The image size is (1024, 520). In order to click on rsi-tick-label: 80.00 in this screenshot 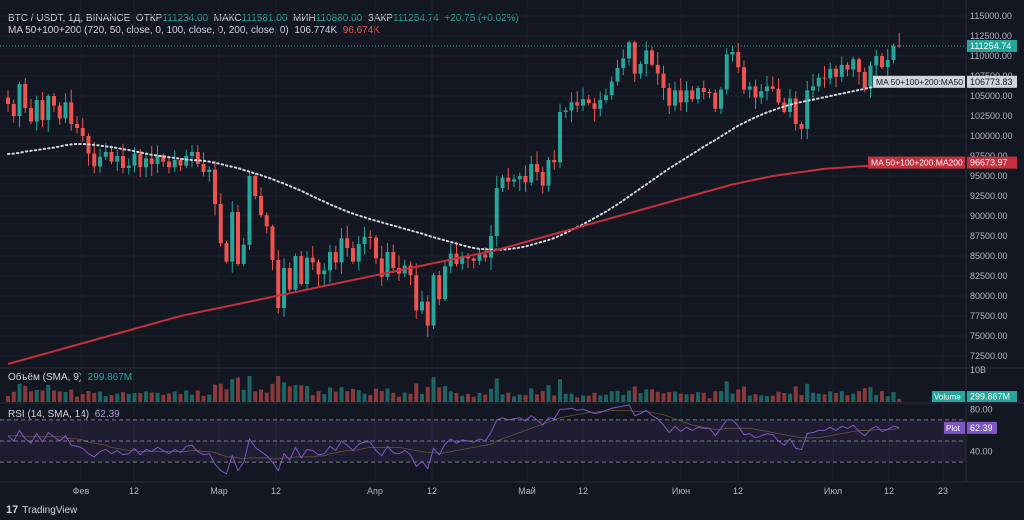, I will do `click(981, 409)`.